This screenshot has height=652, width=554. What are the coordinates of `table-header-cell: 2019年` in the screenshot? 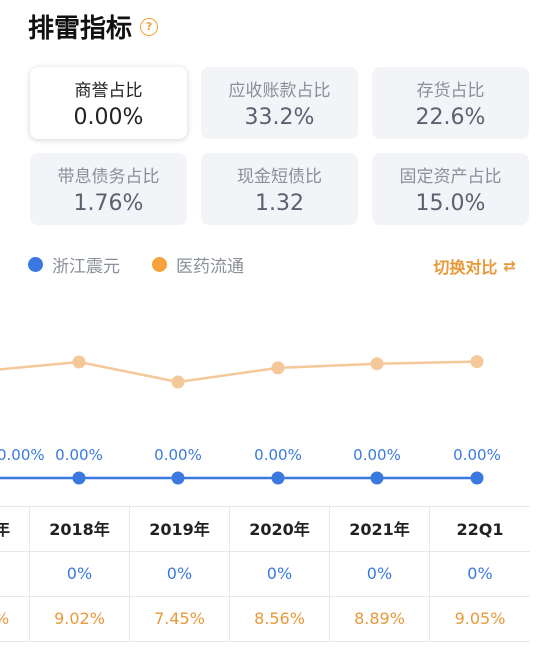 It's located at (180, 530).